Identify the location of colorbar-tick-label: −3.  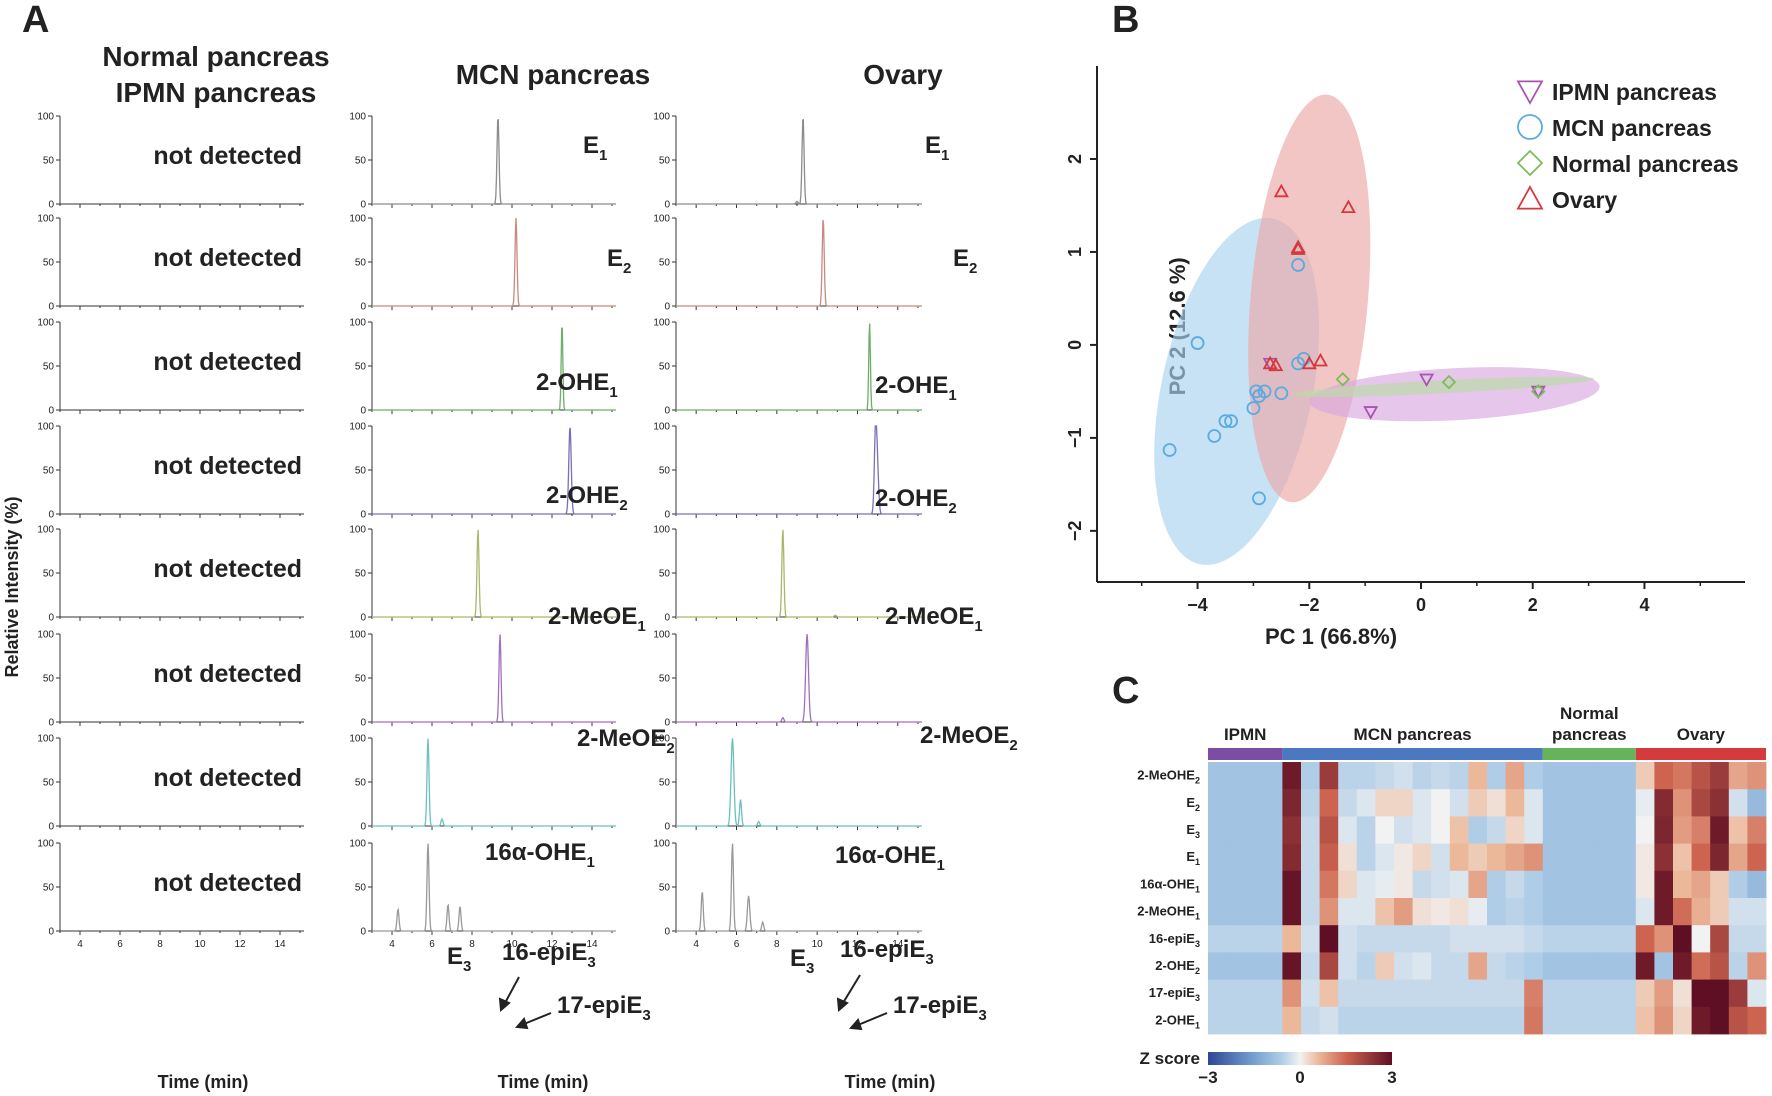
(1207, 1077).